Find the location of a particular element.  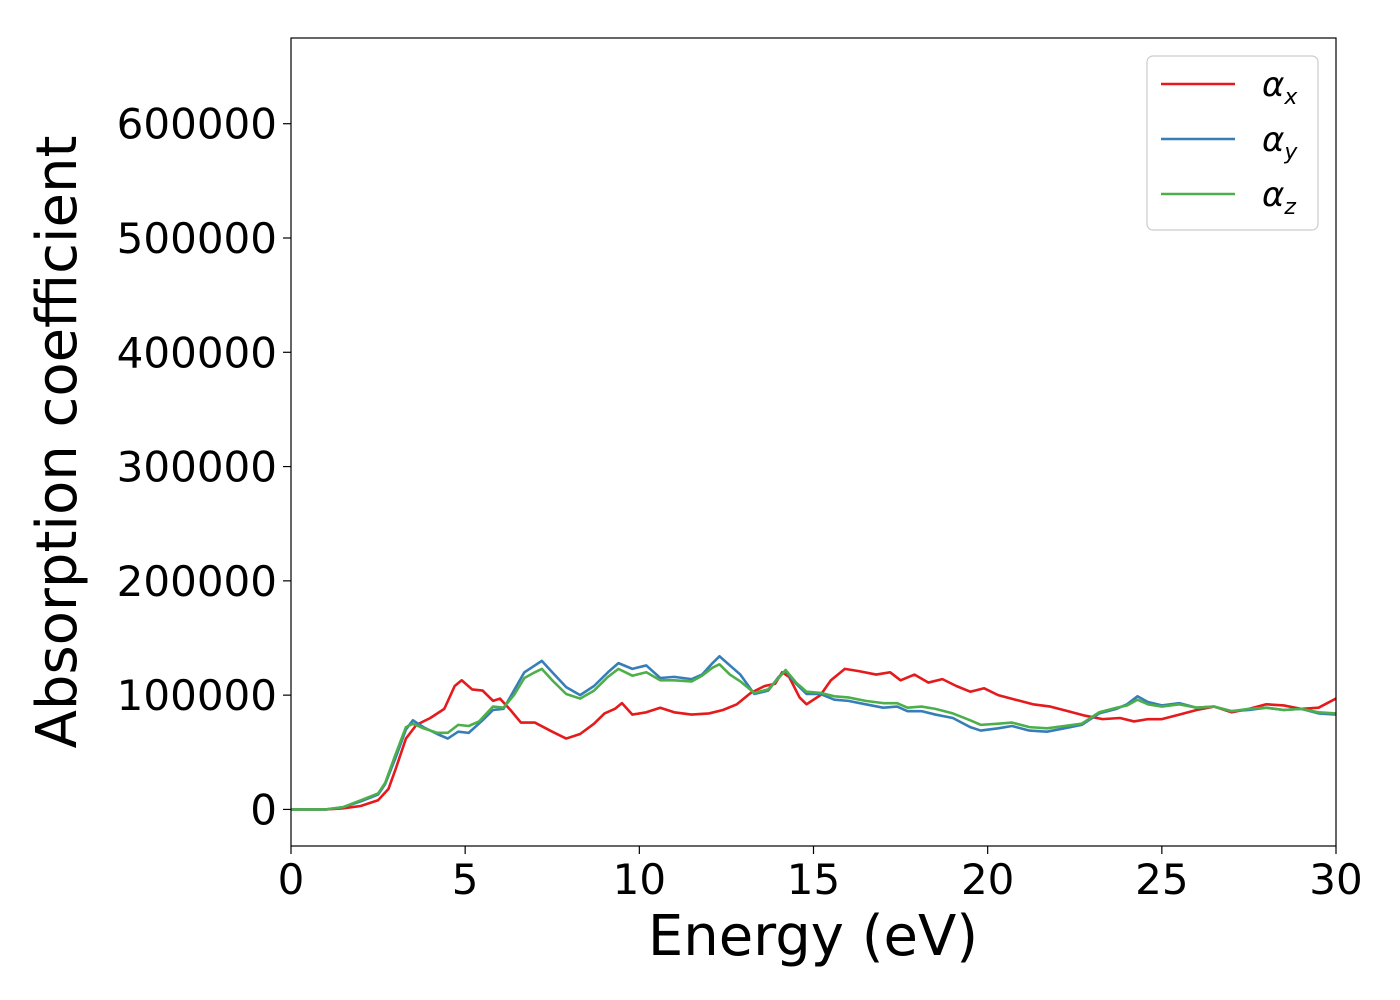

x-axis: 0 5 10 15 20 25 30 is located at coordinates (820, 875).